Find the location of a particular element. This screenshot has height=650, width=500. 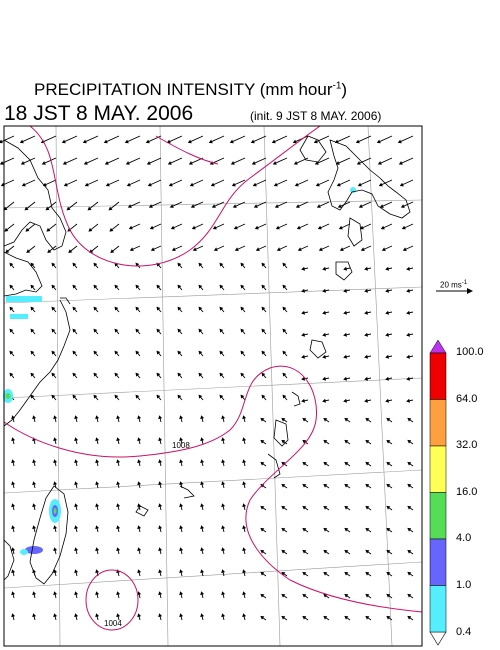

isobar-label-1004: 1004 is located at coordinates (113, 623).